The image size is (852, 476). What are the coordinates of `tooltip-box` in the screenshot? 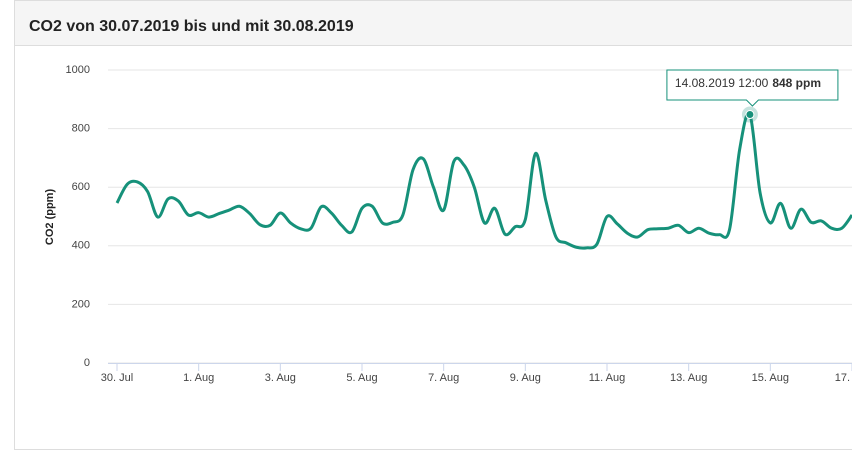 It's located at (752, 88).